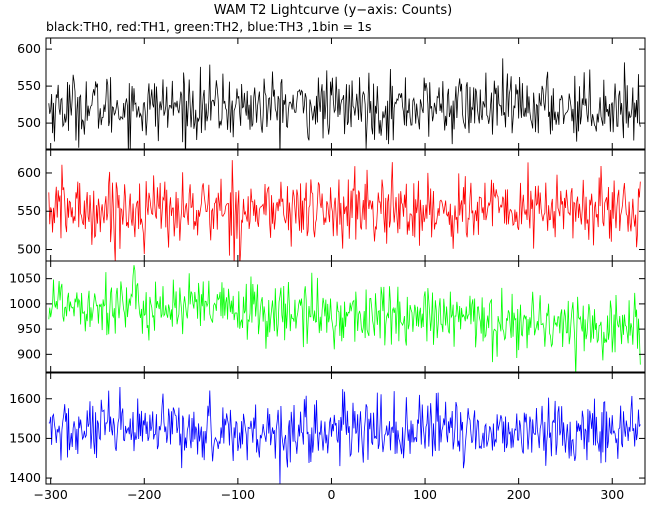 This screenshot has width=650, height=505. What do you see at coordinates (29, 328) in the screenshot?
I see `y-tick-label: 950` at bounding box center [29, 328].